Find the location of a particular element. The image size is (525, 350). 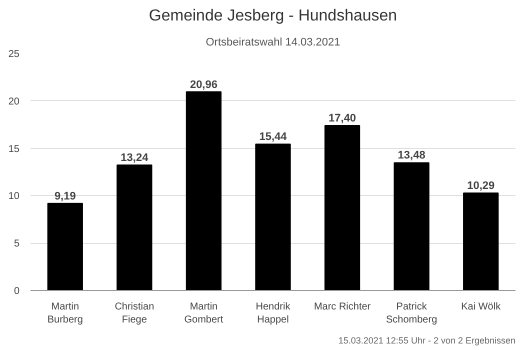

y-tick-label: 25 is located at coordinates (14, 54).